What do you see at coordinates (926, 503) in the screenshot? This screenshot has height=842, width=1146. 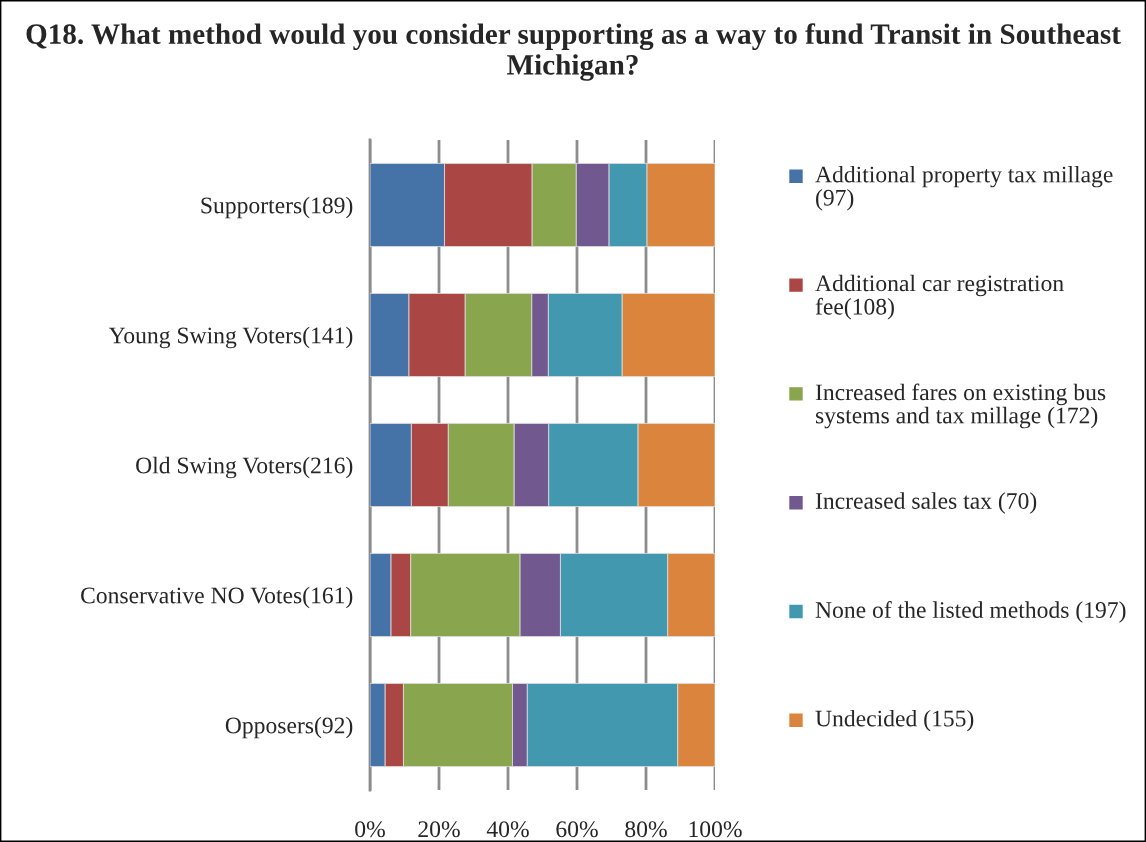 I see `legend-label: Increased sales tax (70)` at bounding box center [926, 503].